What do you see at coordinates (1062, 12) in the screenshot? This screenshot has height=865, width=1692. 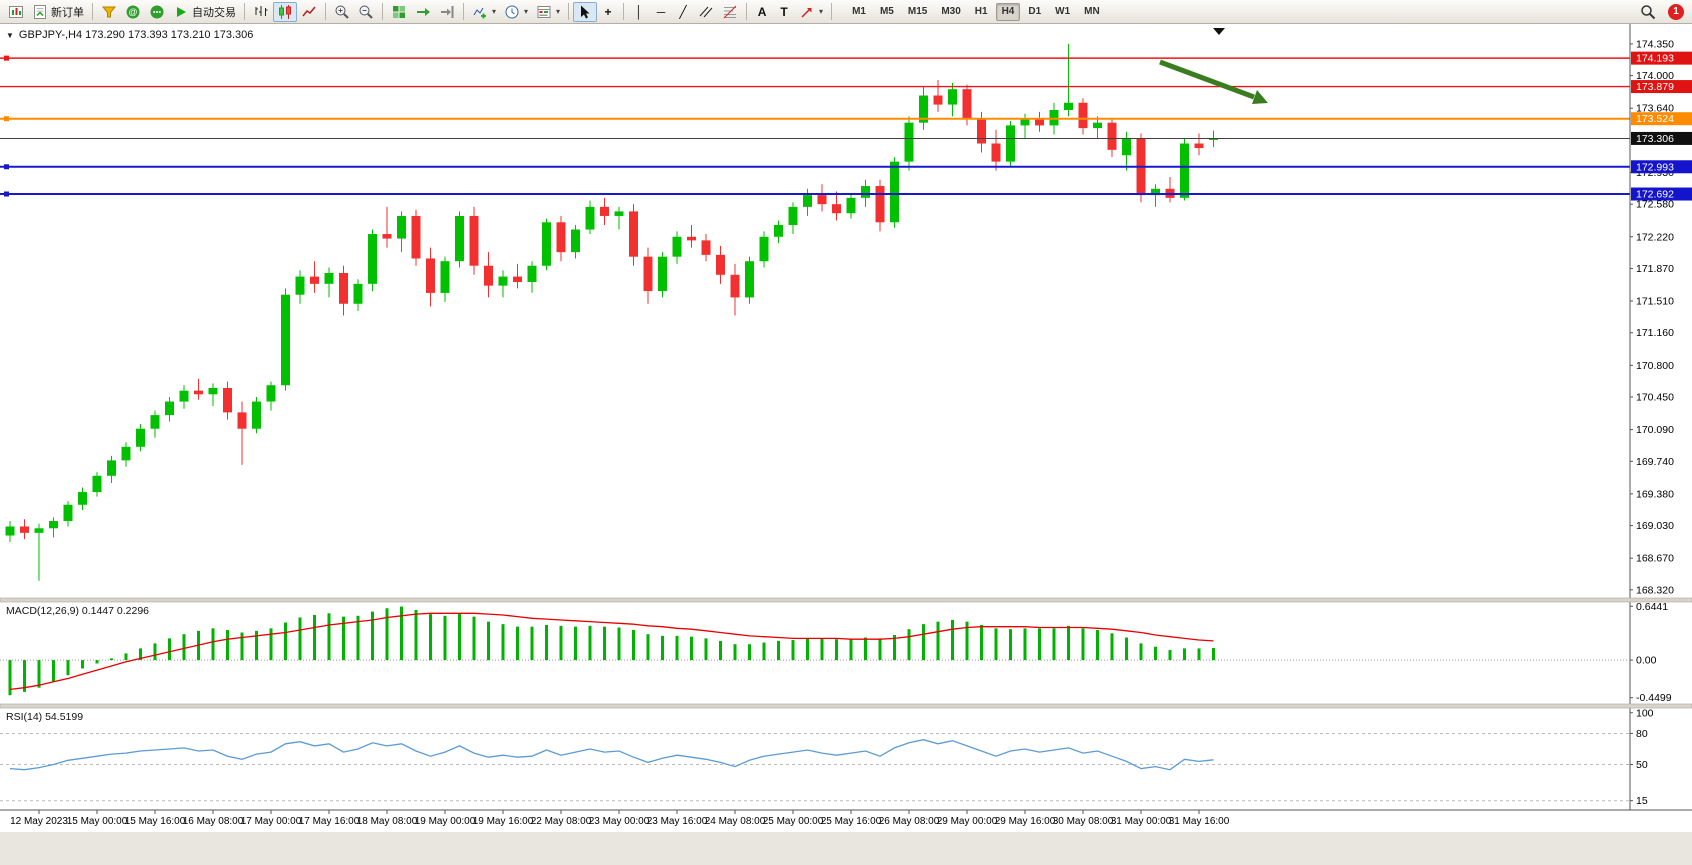 I see `timeframe-w1-button: W1` at bounding box center [1062, 12].